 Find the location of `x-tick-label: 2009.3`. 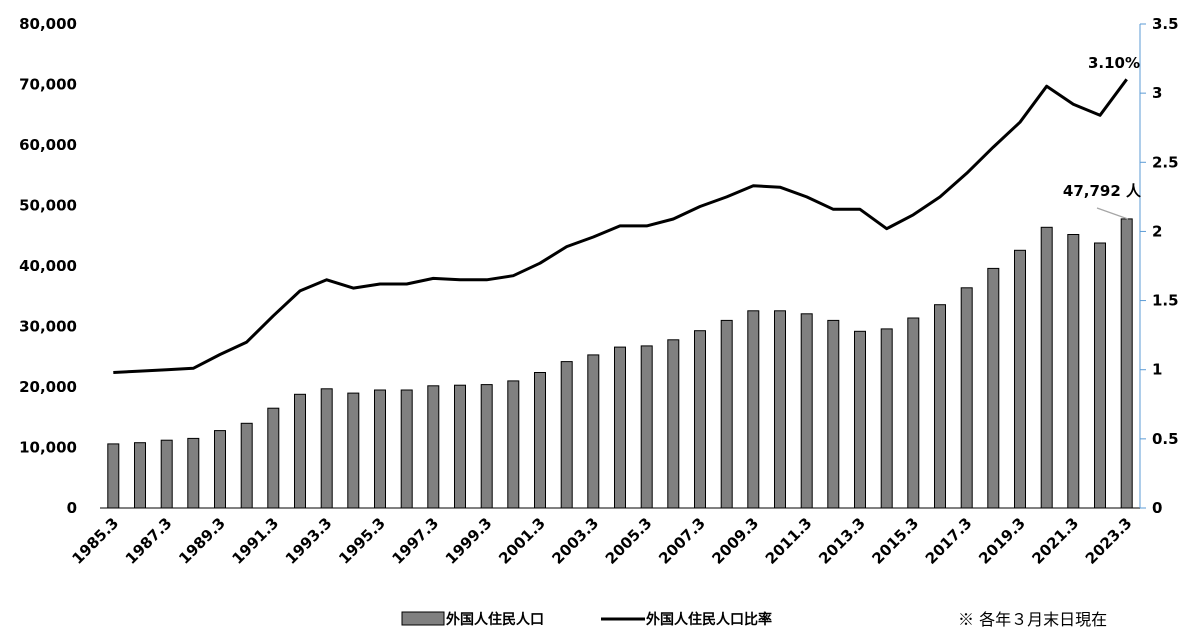

x-tick-label: 2009.3 is located at coordinates (735, 541).